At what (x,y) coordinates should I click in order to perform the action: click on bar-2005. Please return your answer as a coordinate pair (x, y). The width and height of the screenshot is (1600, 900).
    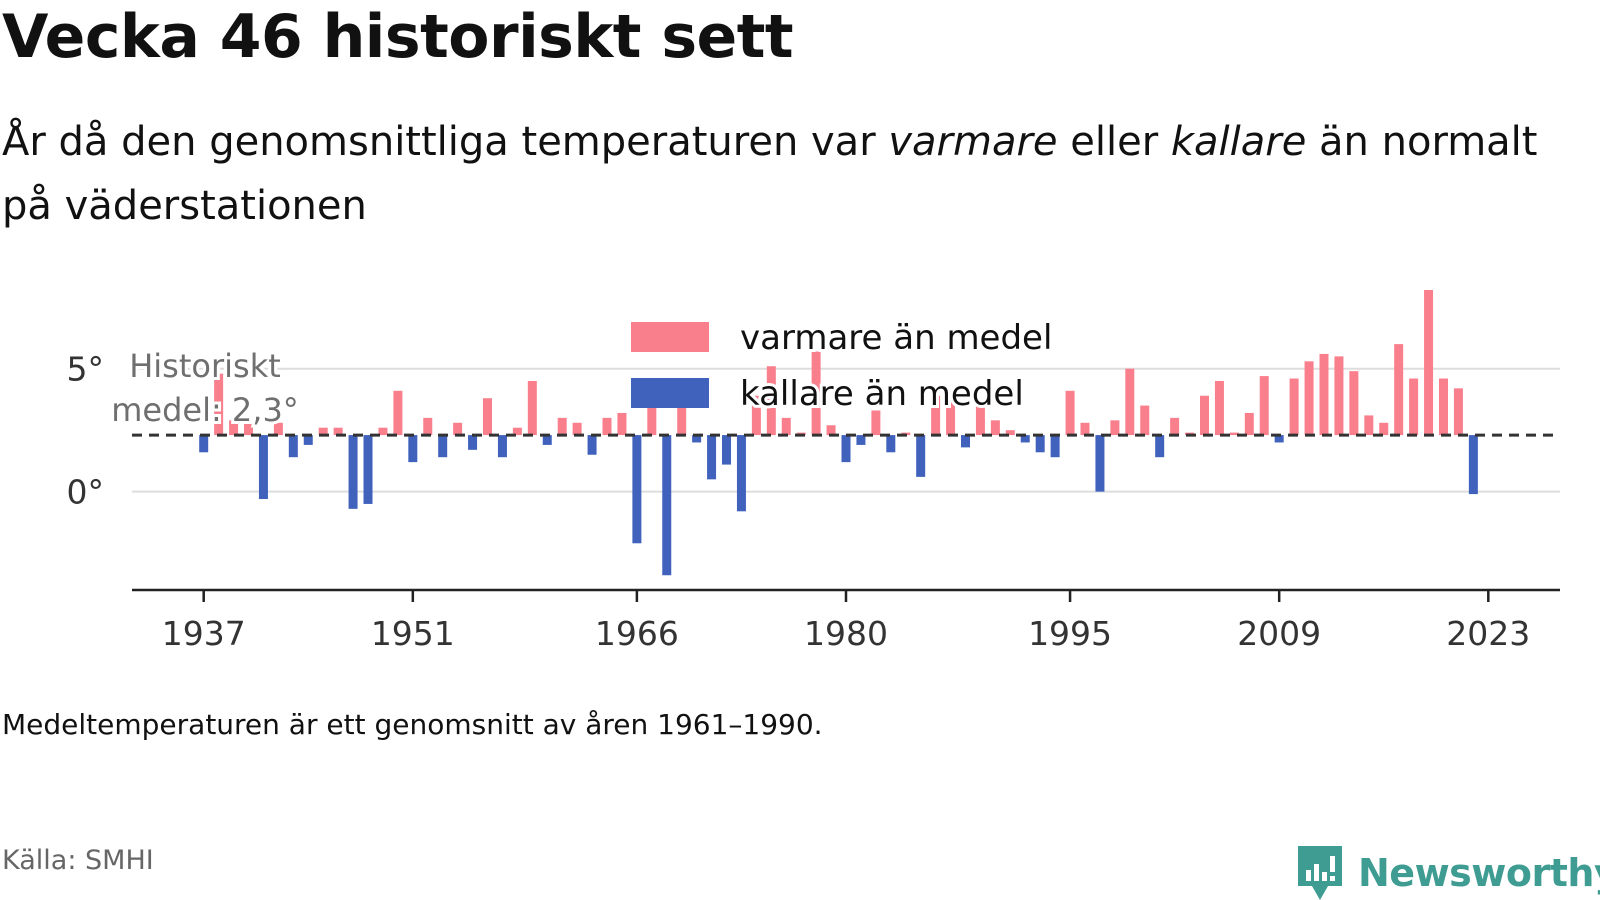
    Looking at the image, I should click on (1219, 408).